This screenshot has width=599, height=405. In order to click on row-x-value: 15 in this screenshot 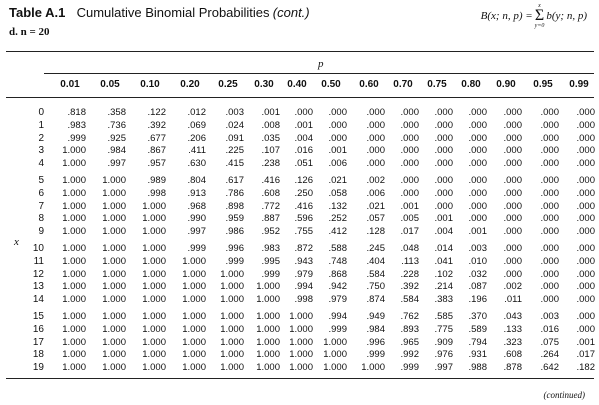, I will do `click(38, 316)`.